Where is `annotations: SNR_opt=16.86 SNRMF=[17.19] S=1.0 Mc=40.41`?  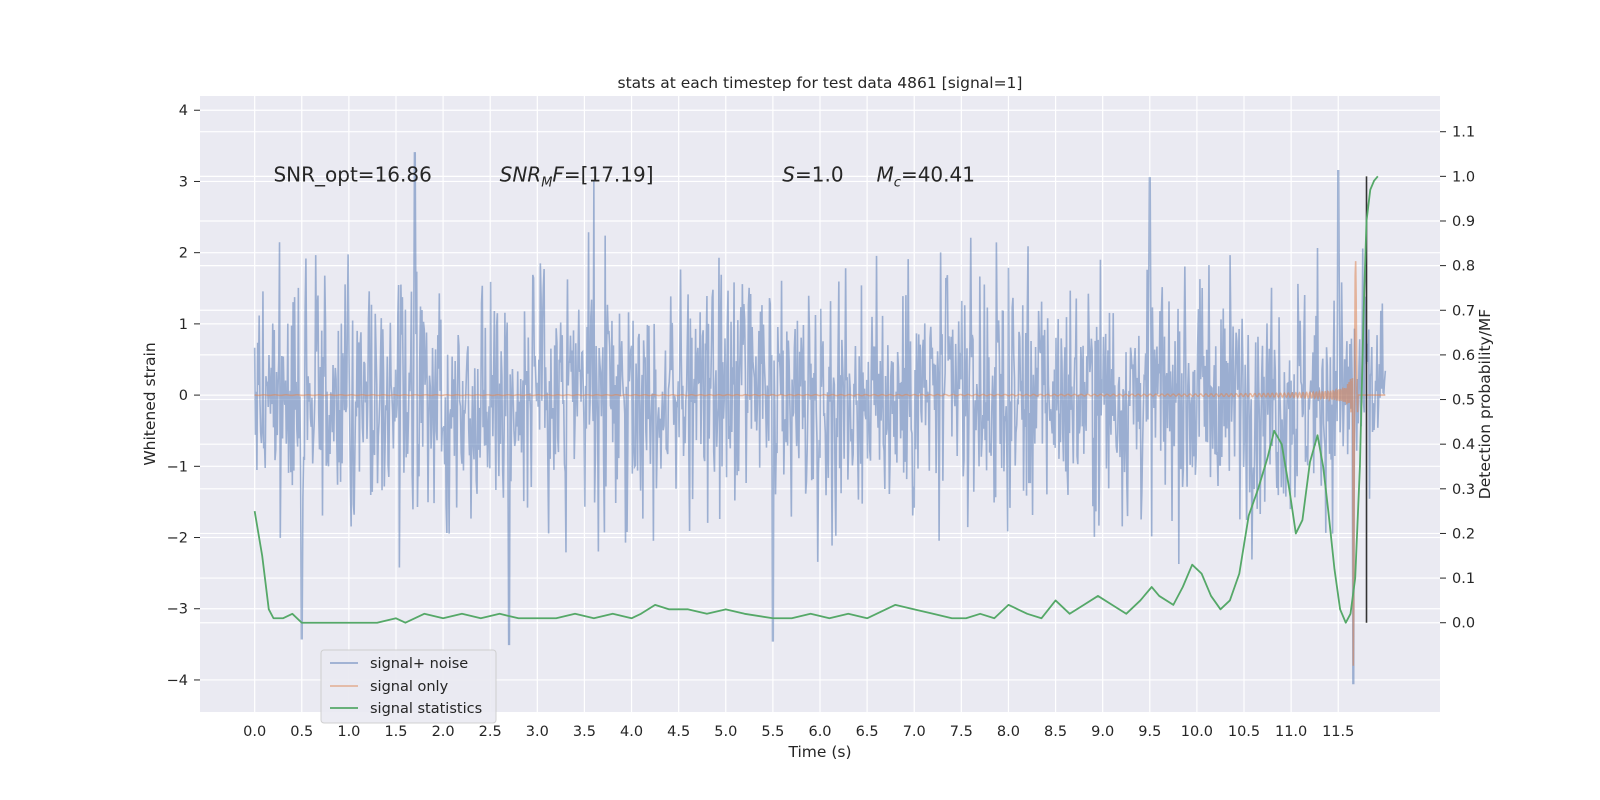
annotations: SNR_opt=16.86 SNRMF=[17.19] S=1.0 Mc=40.41 is located at coordinates (623, 176).